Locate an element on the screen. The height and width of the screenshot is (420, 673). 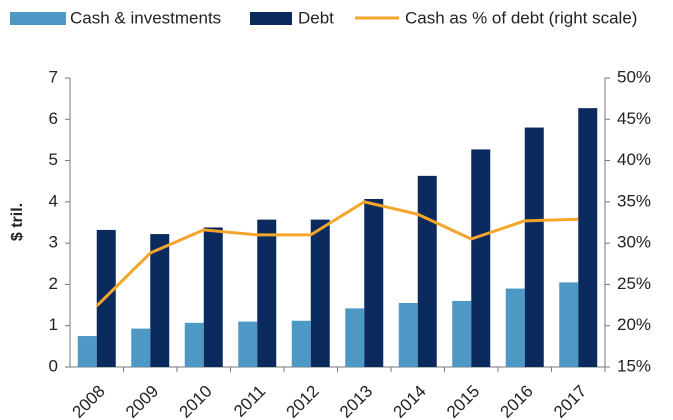
legend-label: Cash as % of debt (right scale) is located at coordinates (521, 17).